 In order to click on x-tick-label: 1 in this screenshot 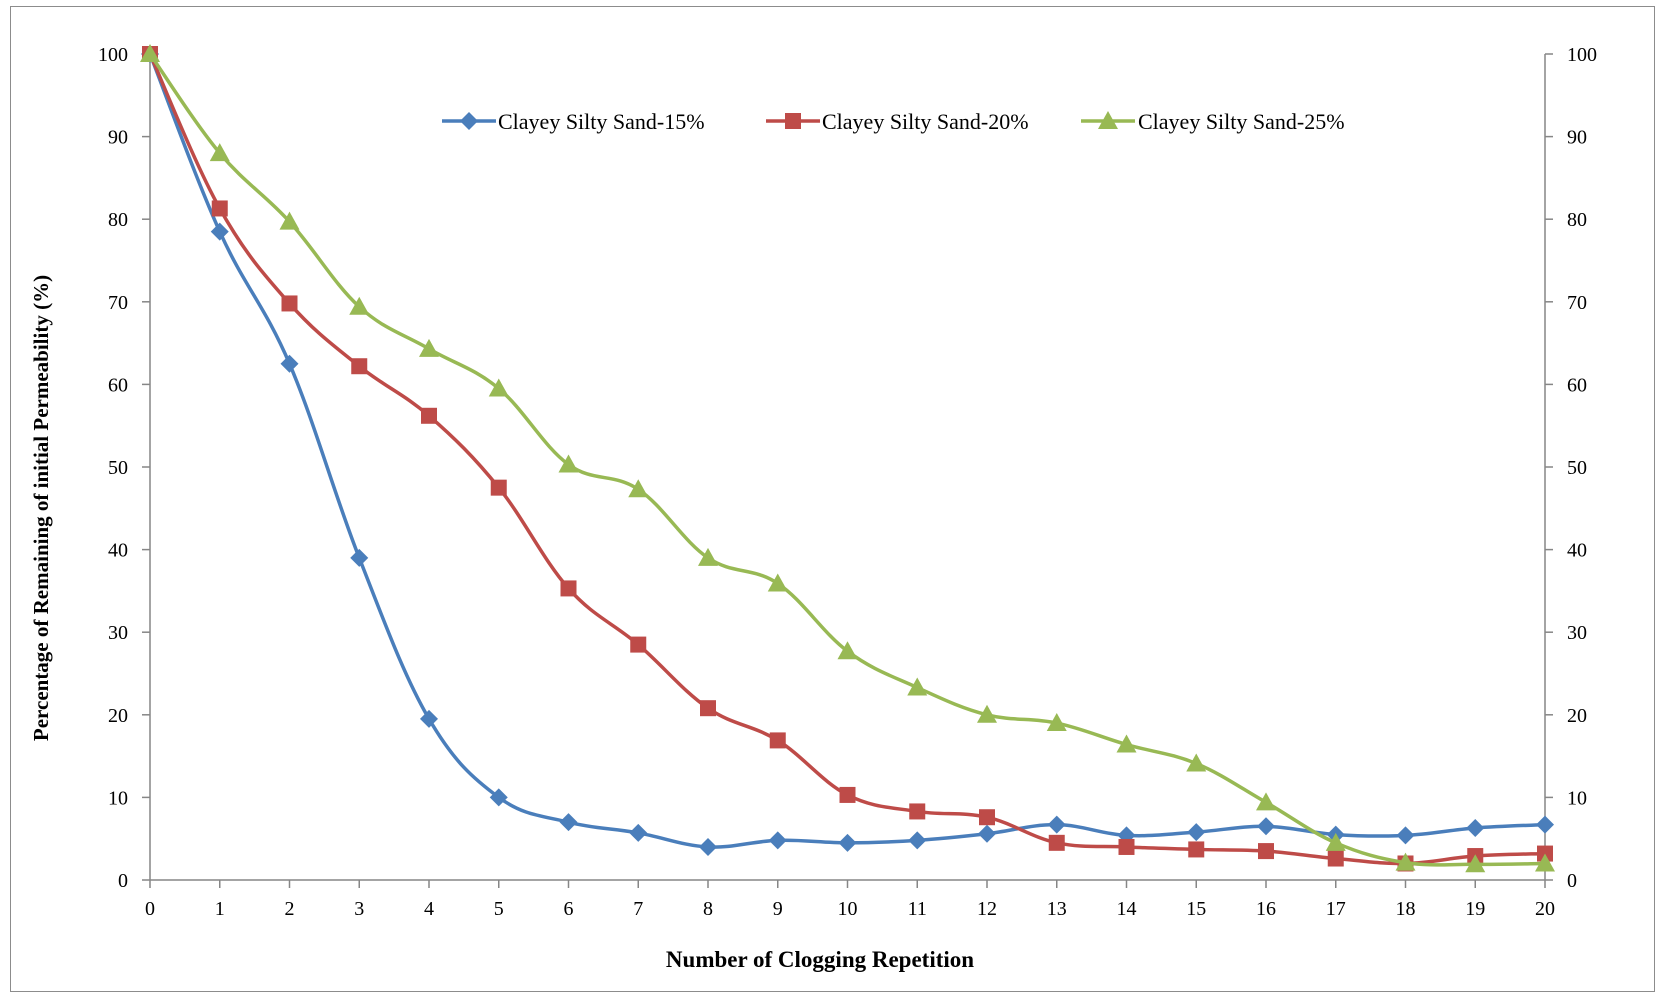, I will do `click(220, 909)`.